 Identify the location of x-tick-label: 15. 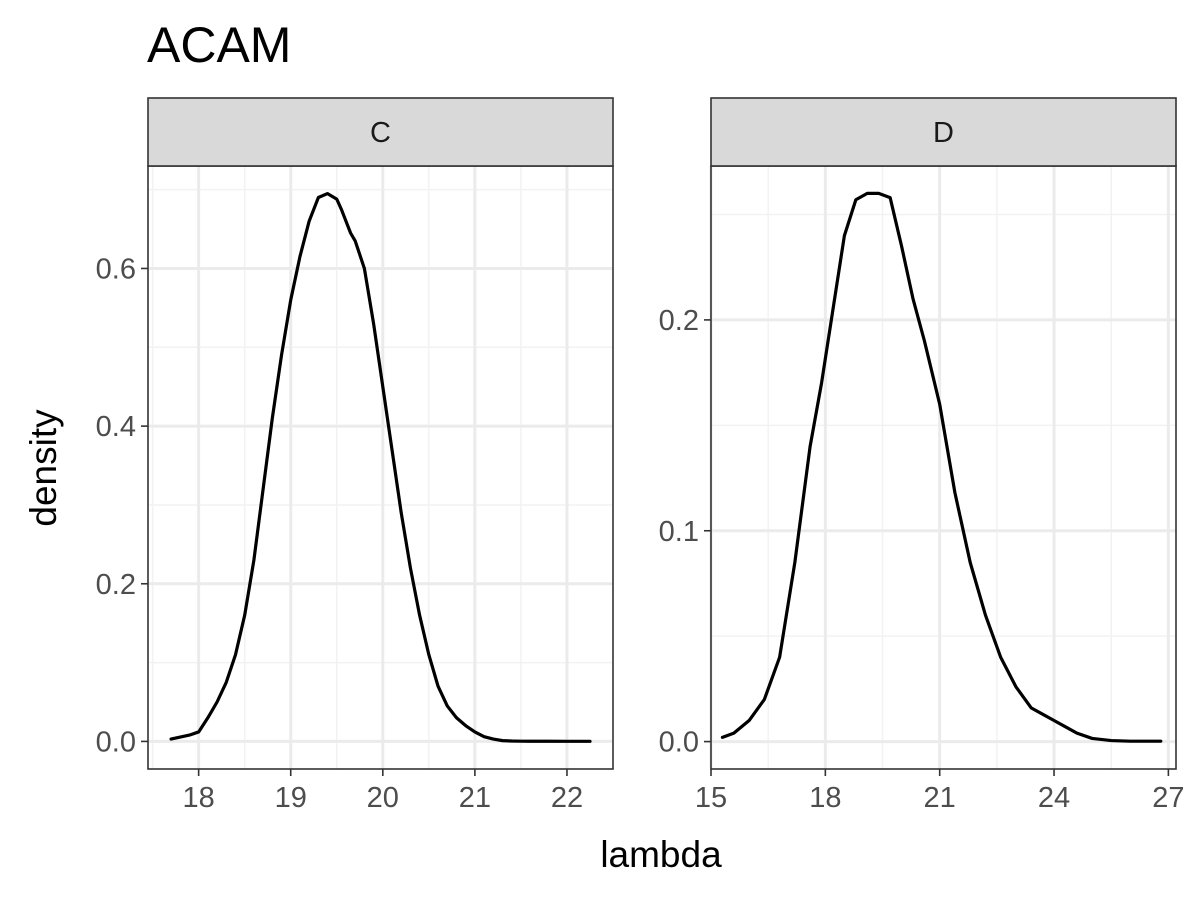
(711, 798).